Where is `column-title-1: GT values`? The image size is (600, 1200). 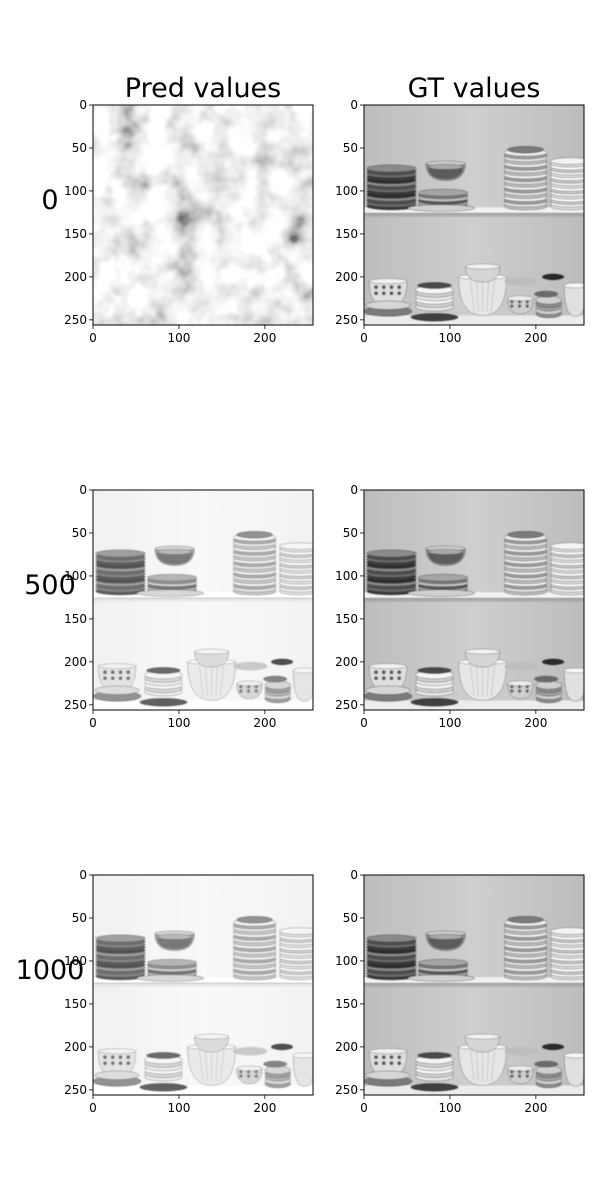
column-title-1: GT values is located at coordinates (474, 88).